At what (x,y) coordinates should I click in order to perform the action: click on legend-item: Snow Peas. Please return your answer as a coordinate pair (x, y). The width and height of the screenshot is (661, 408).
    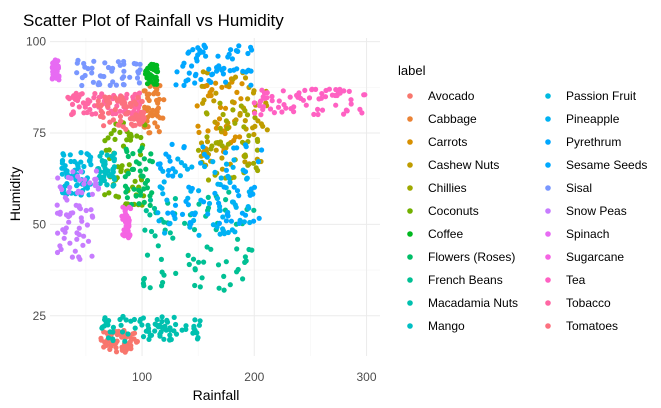
    Looking at the image, I should click on (586, 211).